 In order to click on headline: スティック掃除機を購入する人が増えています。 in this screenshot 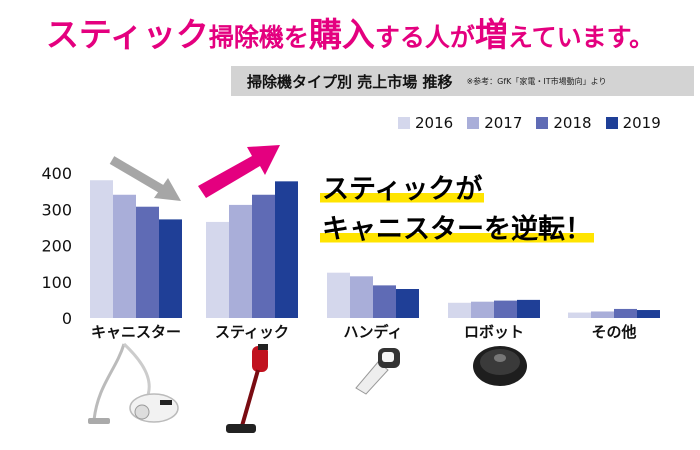, I will do `click(350, 32)`.